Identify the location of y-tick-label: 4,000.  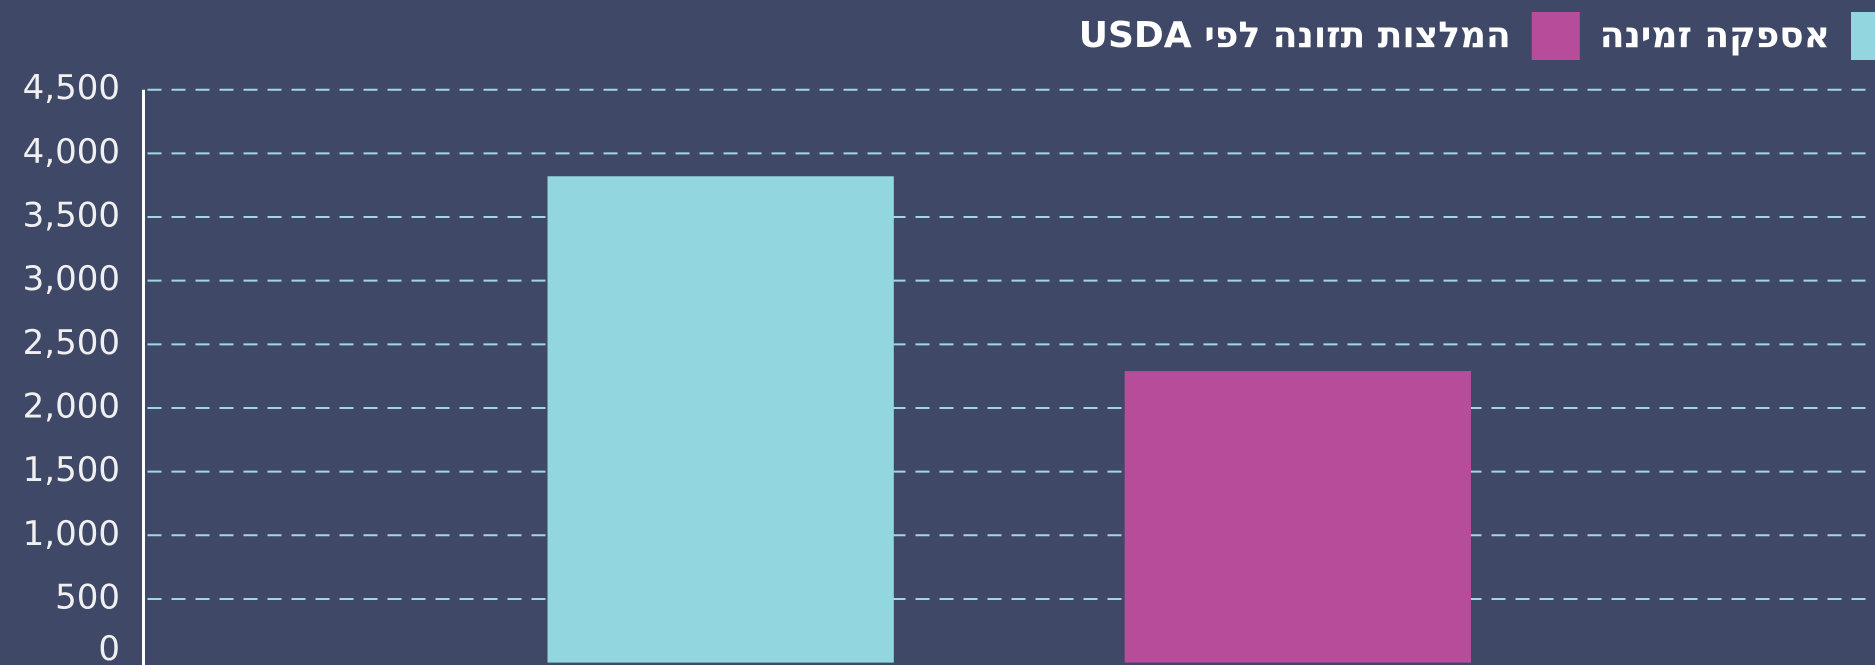
(71, 152).